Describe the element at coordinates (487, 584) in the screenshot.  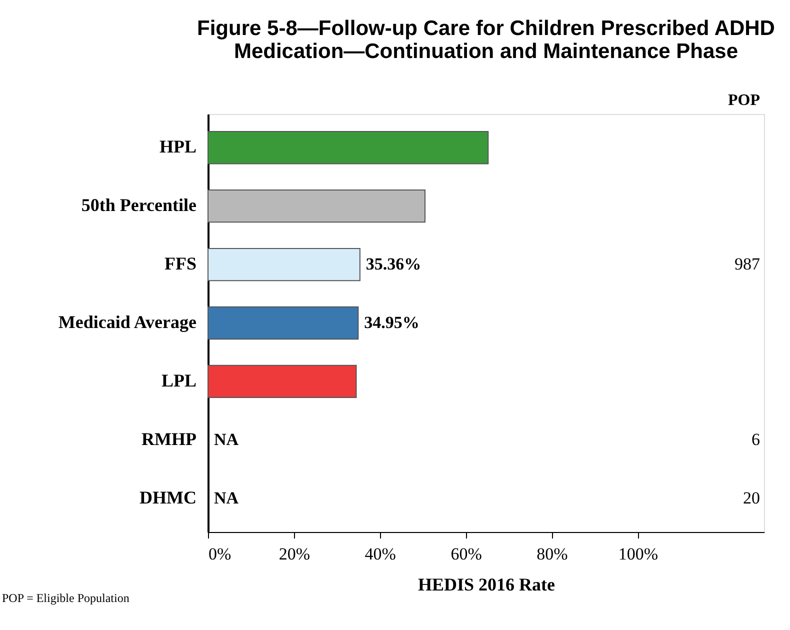
I see `x-axis-title: HEDIS 2016 Rate` at that location.